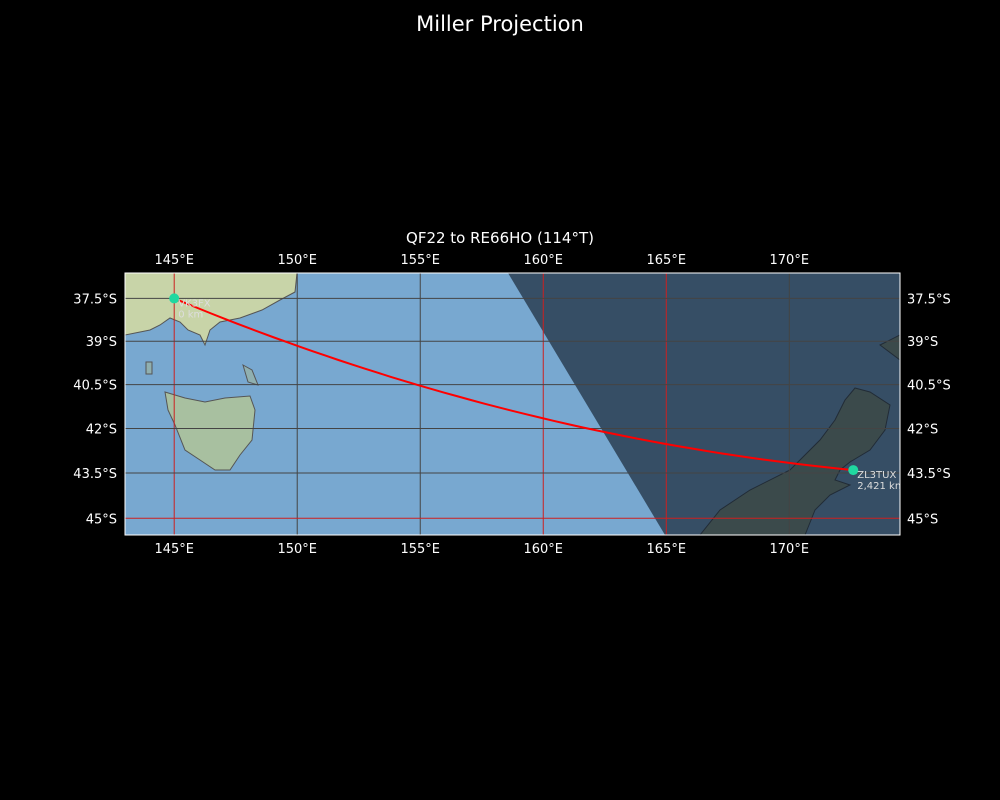 The image size is (1000, 800). What do you see at coordinates (880, 486) in the screenshot?
I see `station-distance: 2,421 km` at bounding box center [880, 486].